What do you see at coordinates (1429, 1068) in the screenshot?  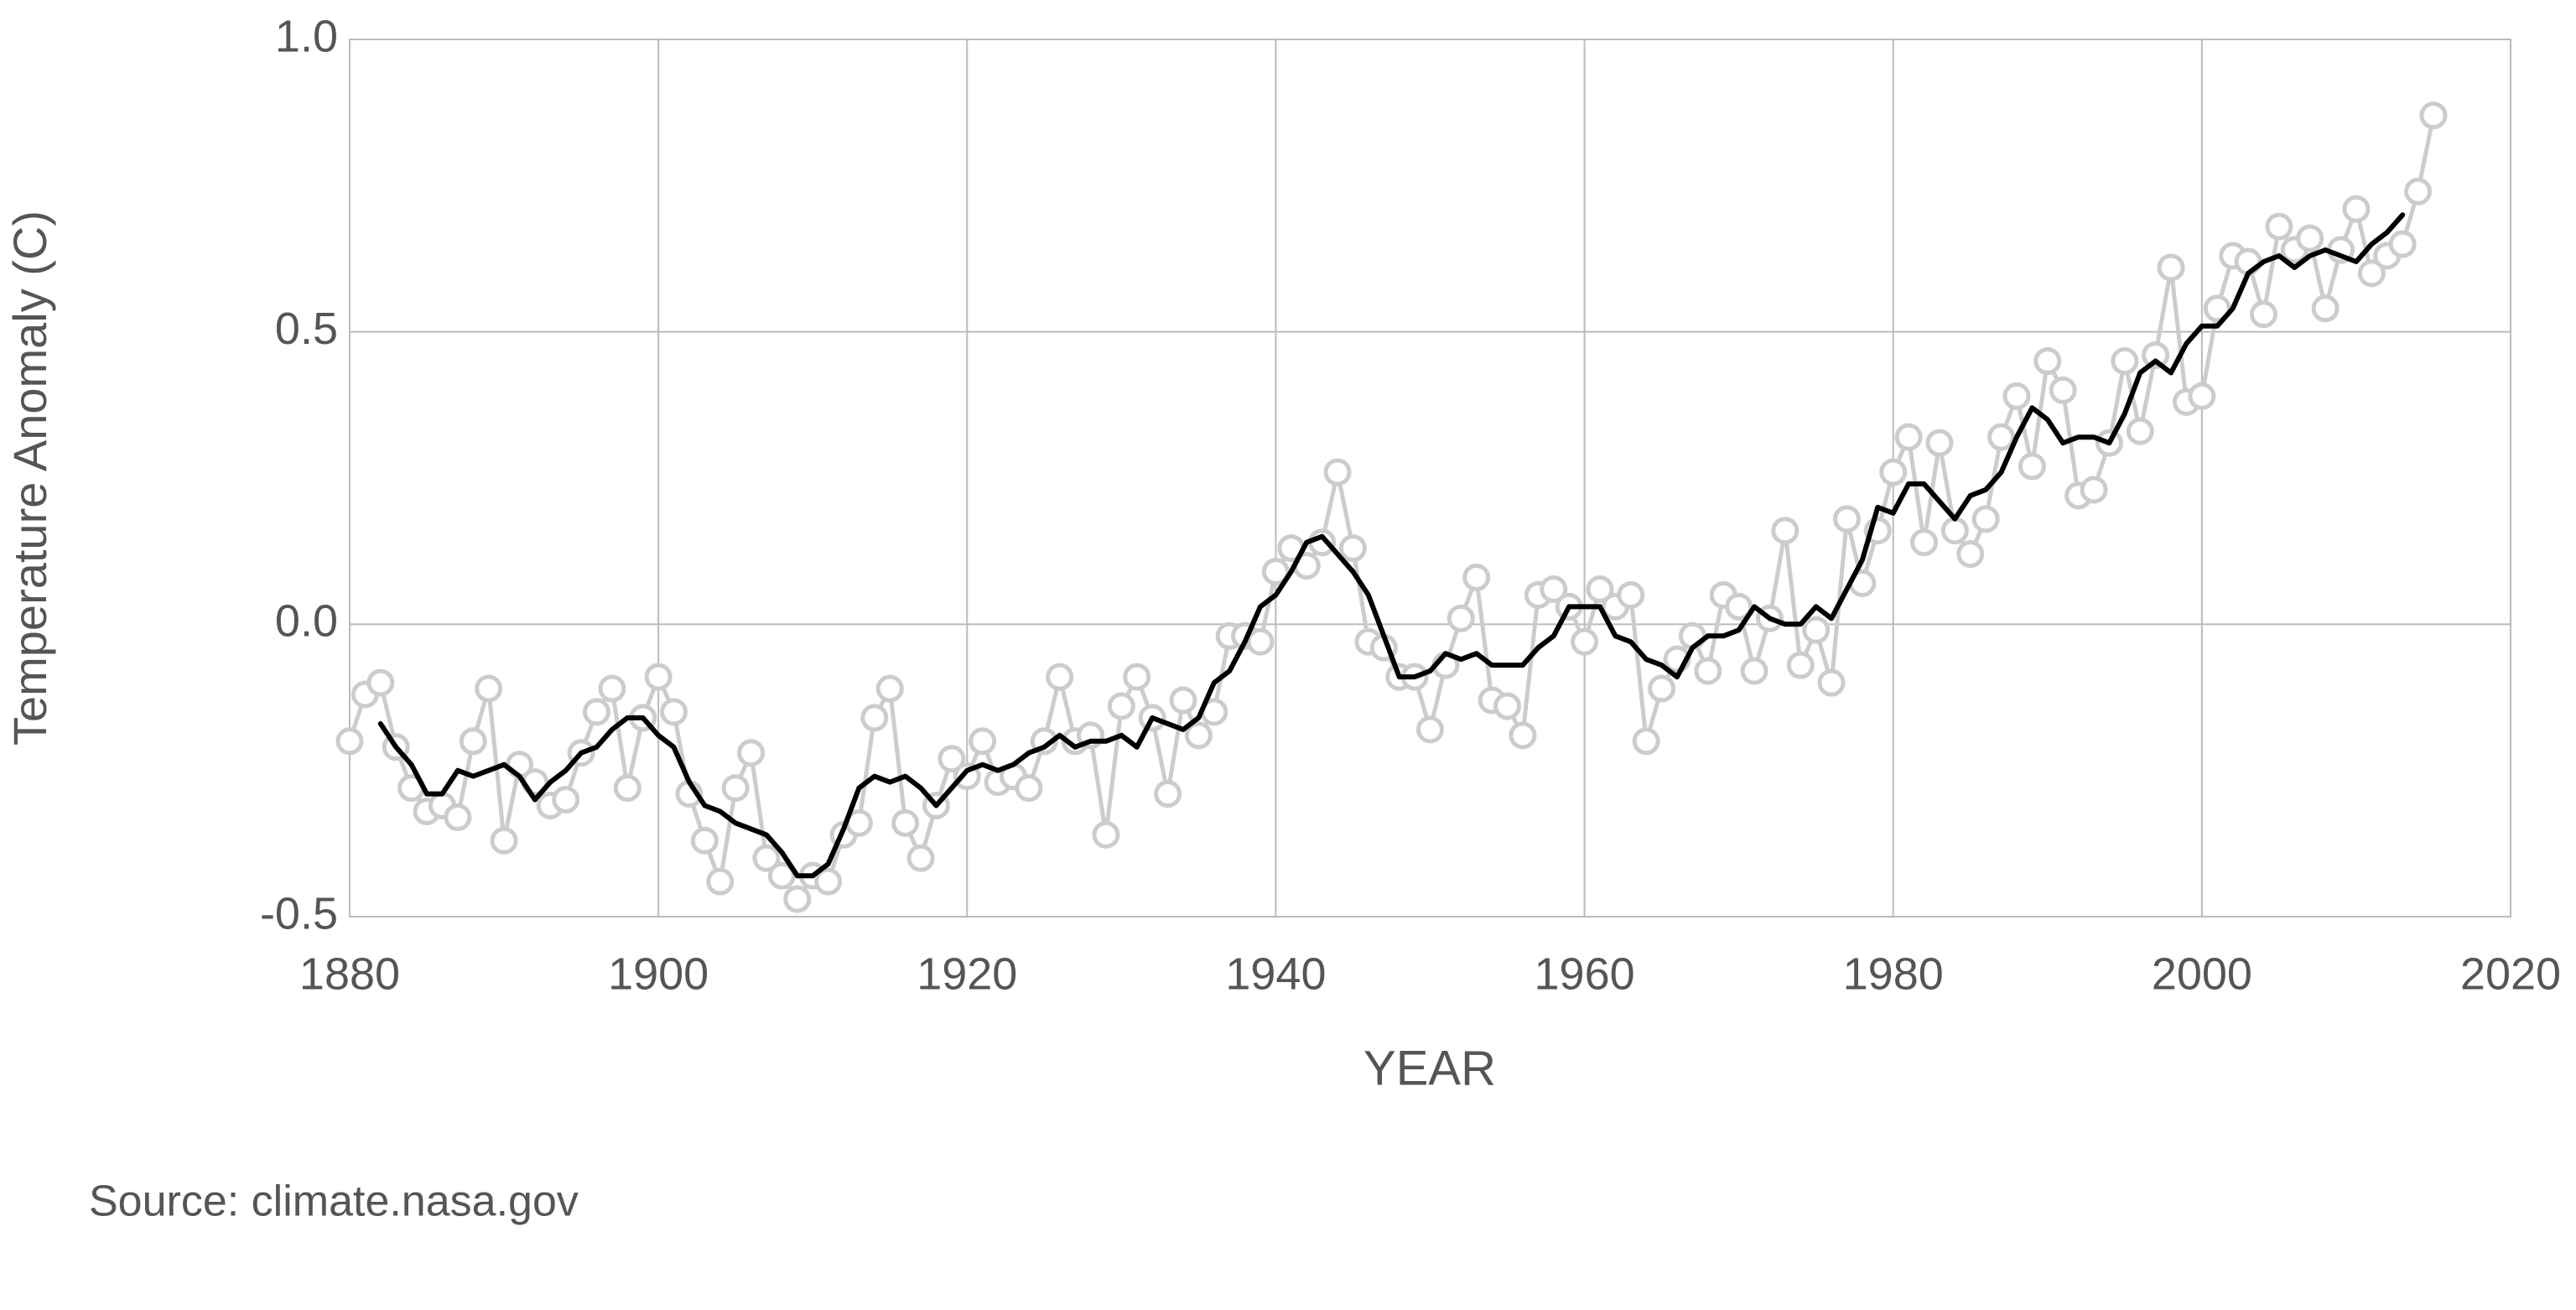 I see `x-axis-label: YEAR` at bounding box center [1429, 1068].